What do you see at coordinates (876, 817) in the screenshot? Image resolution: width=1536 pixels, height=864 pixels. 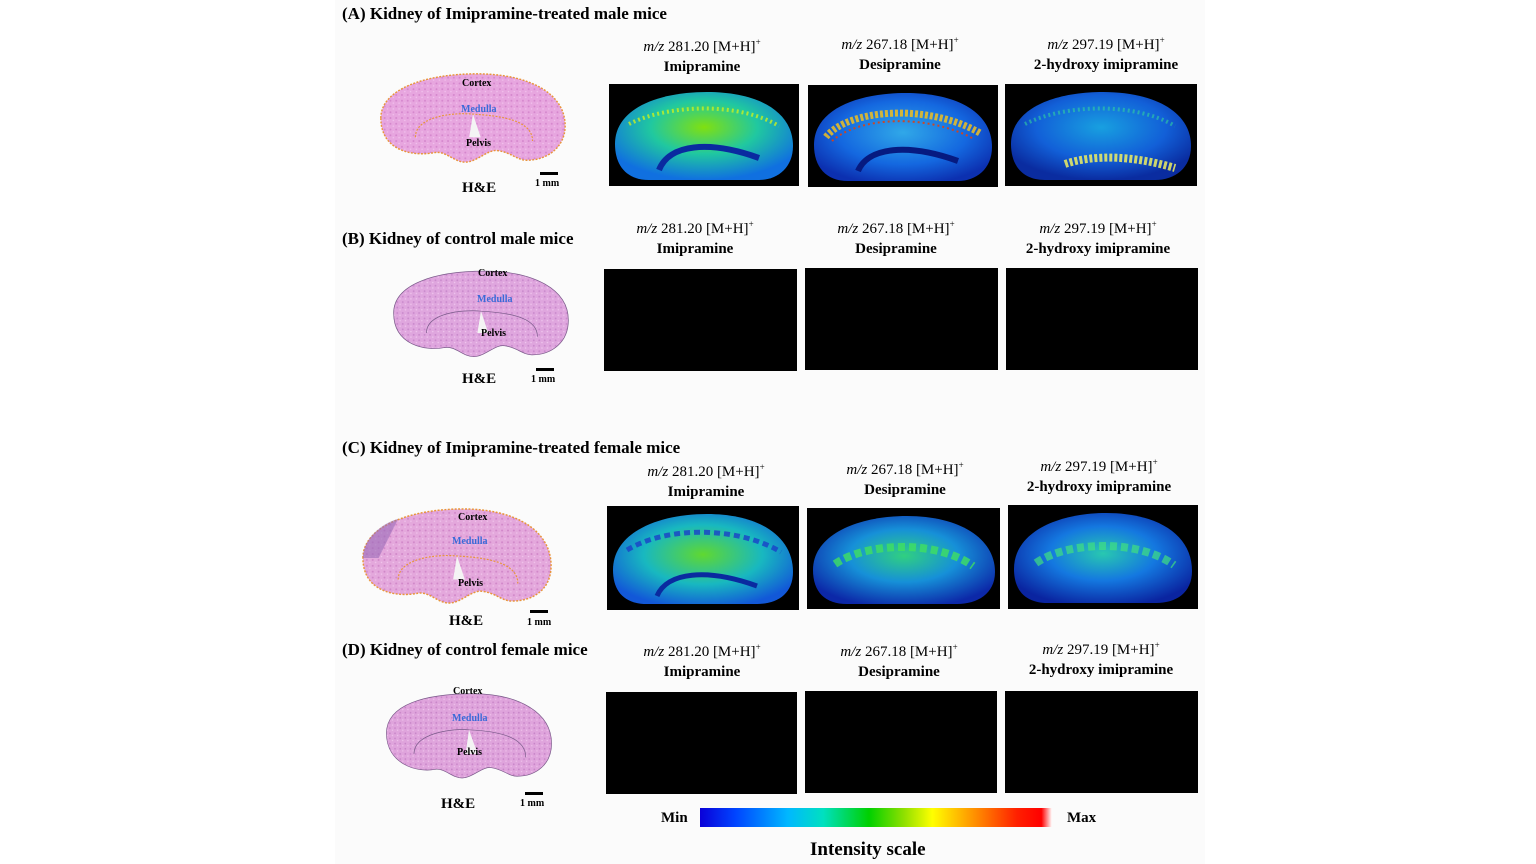 I see `intensity-colorbar` at bounding box center [876, 817].